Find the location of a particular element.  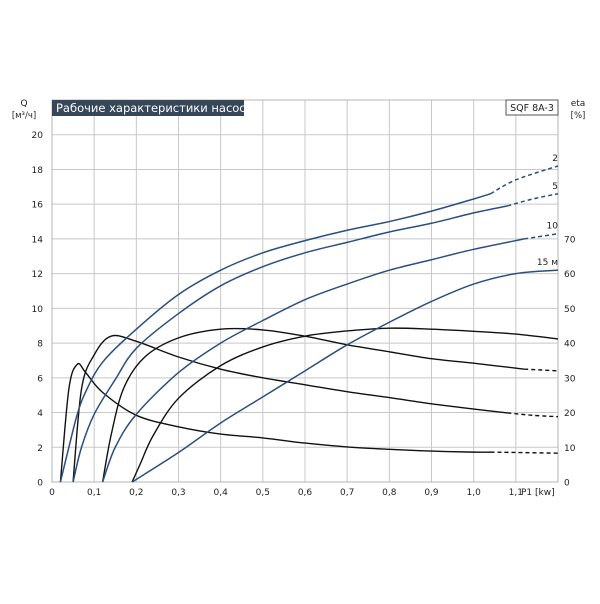

left-tick-label: 14 is located at coordinates (38, 240).